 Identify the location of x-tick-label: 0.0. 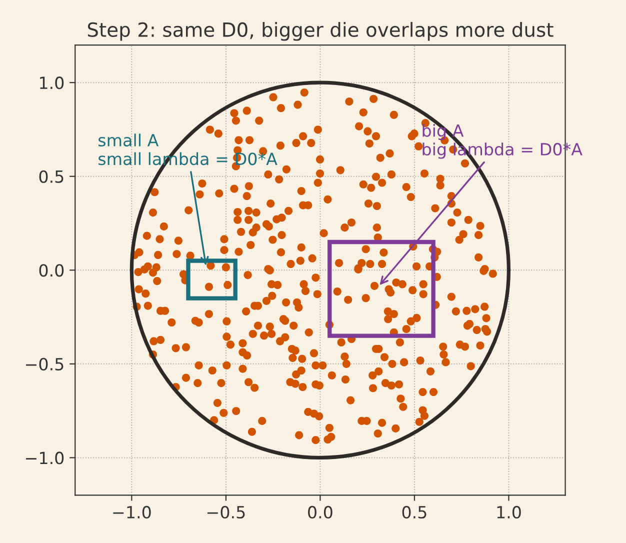
(320, 512).